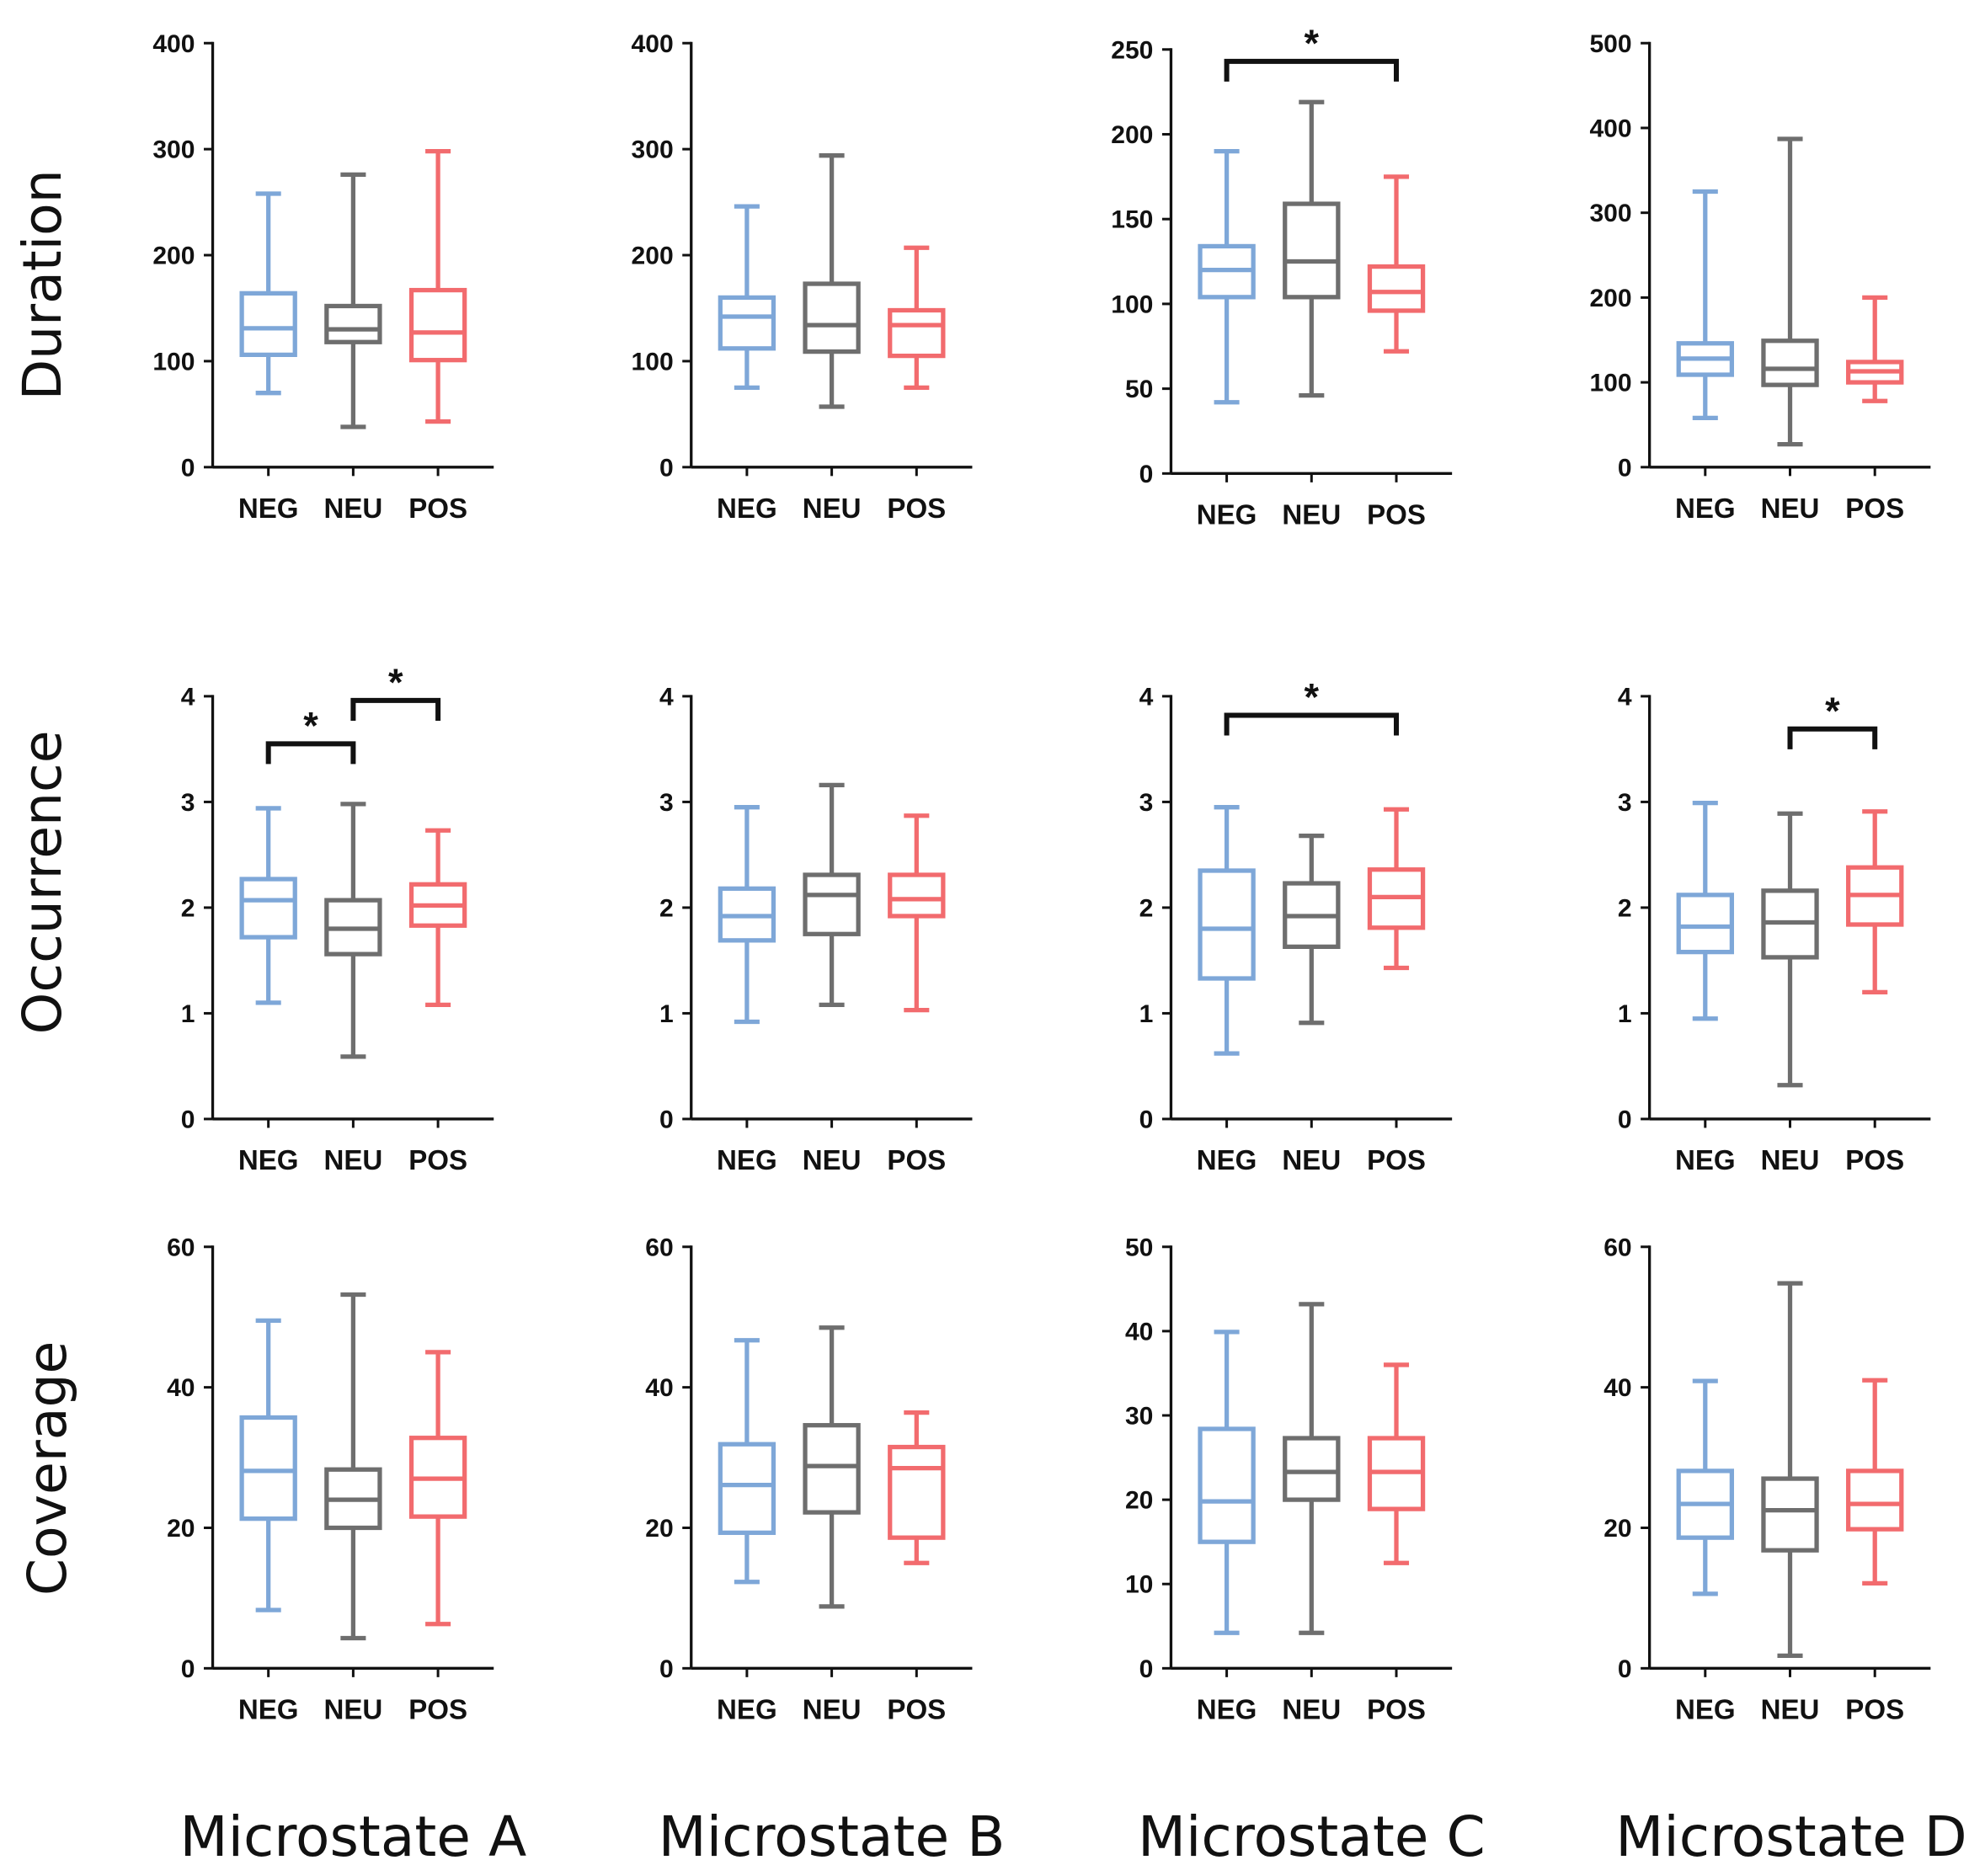 The width and height of the screenshot is (1985, 1876). What do you see at coordinates (337, 919) in the screenshot?
I see `panel-occurrence-a: 0 1 2 3 4 NEG NEU POS * *` at bounding box center [337, 919].